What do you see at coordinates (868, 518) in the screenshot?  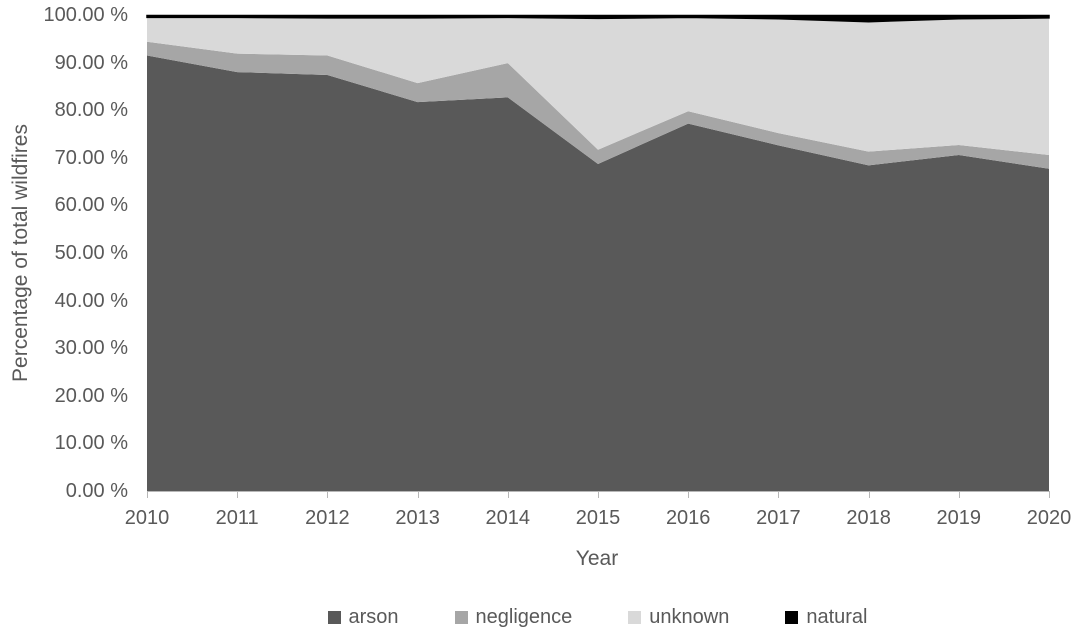 I see `x-tick-label: 2018` at bounding box center [868, 518].